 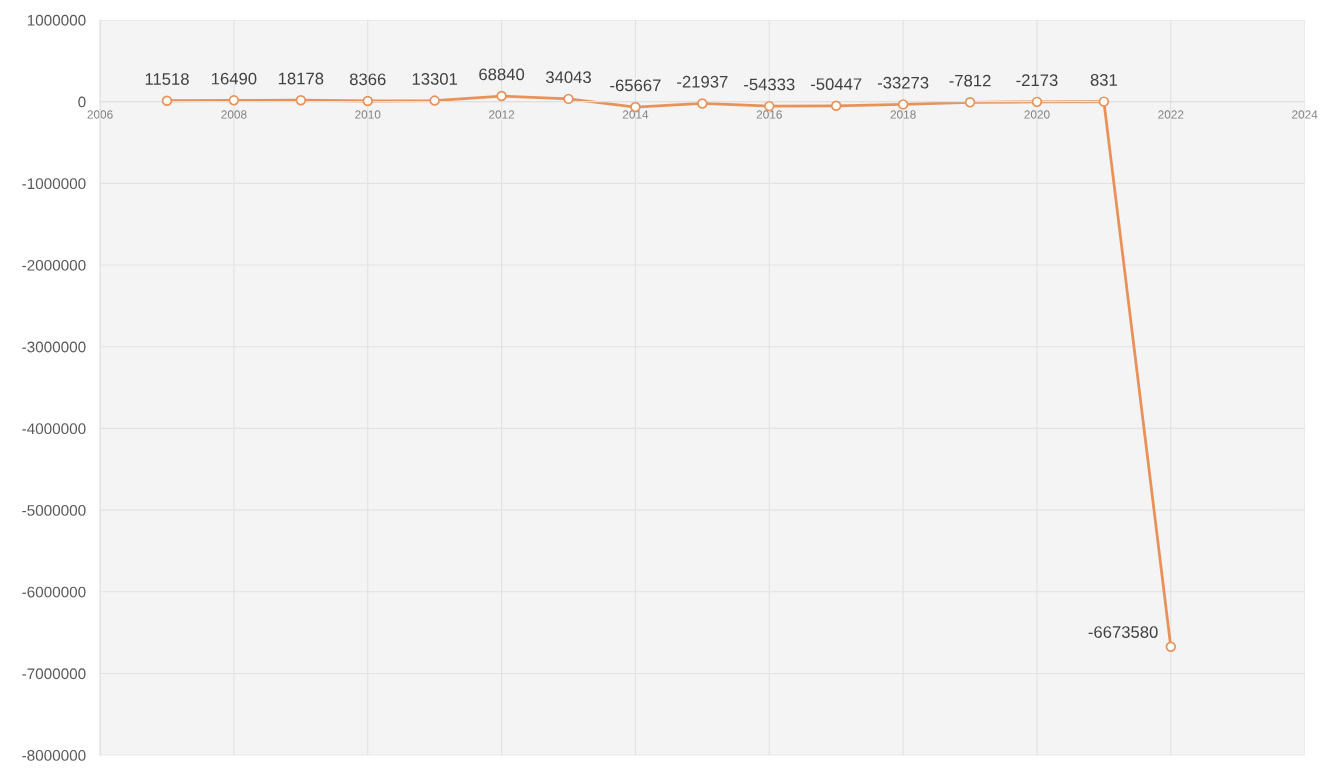 What do you see at coordinates (54, 510) in the screenshot?
I see `y-tick-label: -5000000` at bounding box center [54, 510].